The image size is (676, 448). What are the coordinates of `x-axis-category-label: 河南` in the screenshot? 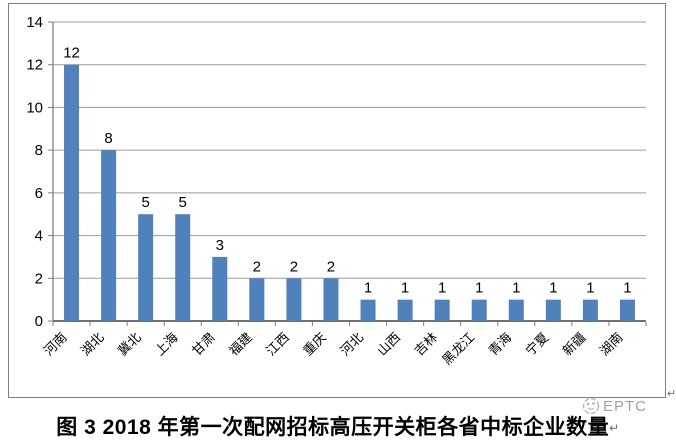 It's located at (55, 344).